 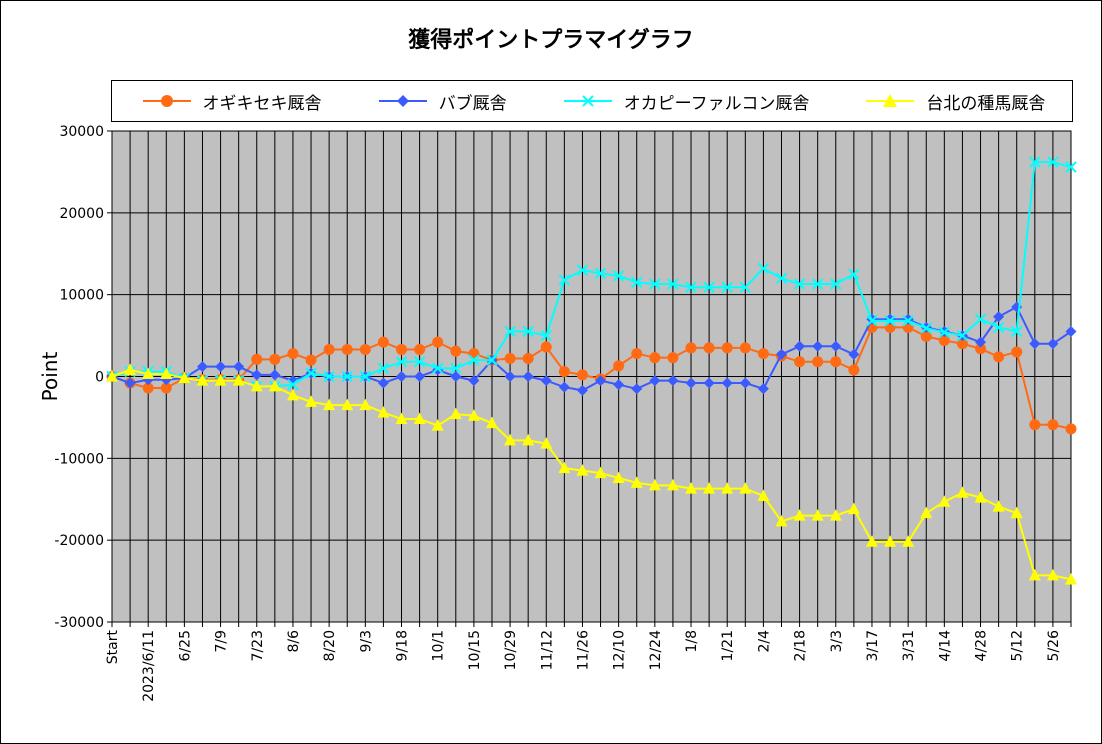 What do you see at coordinates (551, 40) in the screenshot?
I see `chart-title: 獲得ポイントプラマイグラフ` at bounding box center [551, 40].